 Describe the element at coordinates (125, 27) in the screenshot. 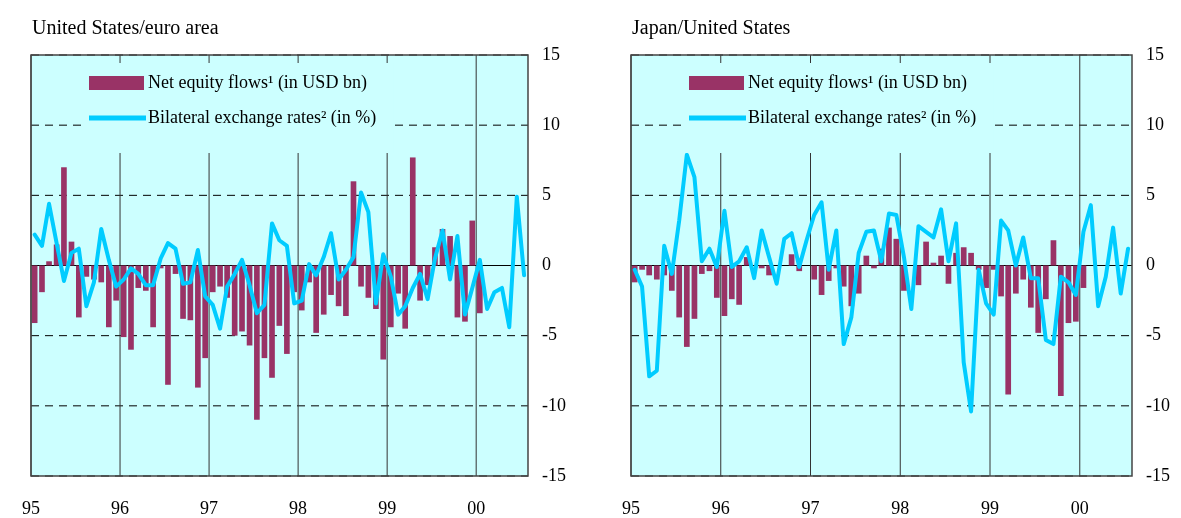

I see `chart-title: United States/euro area` at that location.